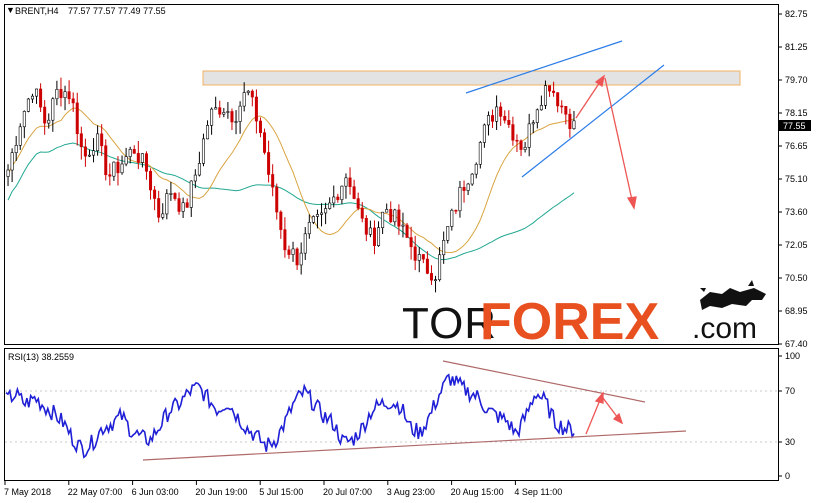  What do you see at coordinates (792, 356) in the screenshot?
I see `rsi-tick-label: 100` at bounding box center [792, 356].